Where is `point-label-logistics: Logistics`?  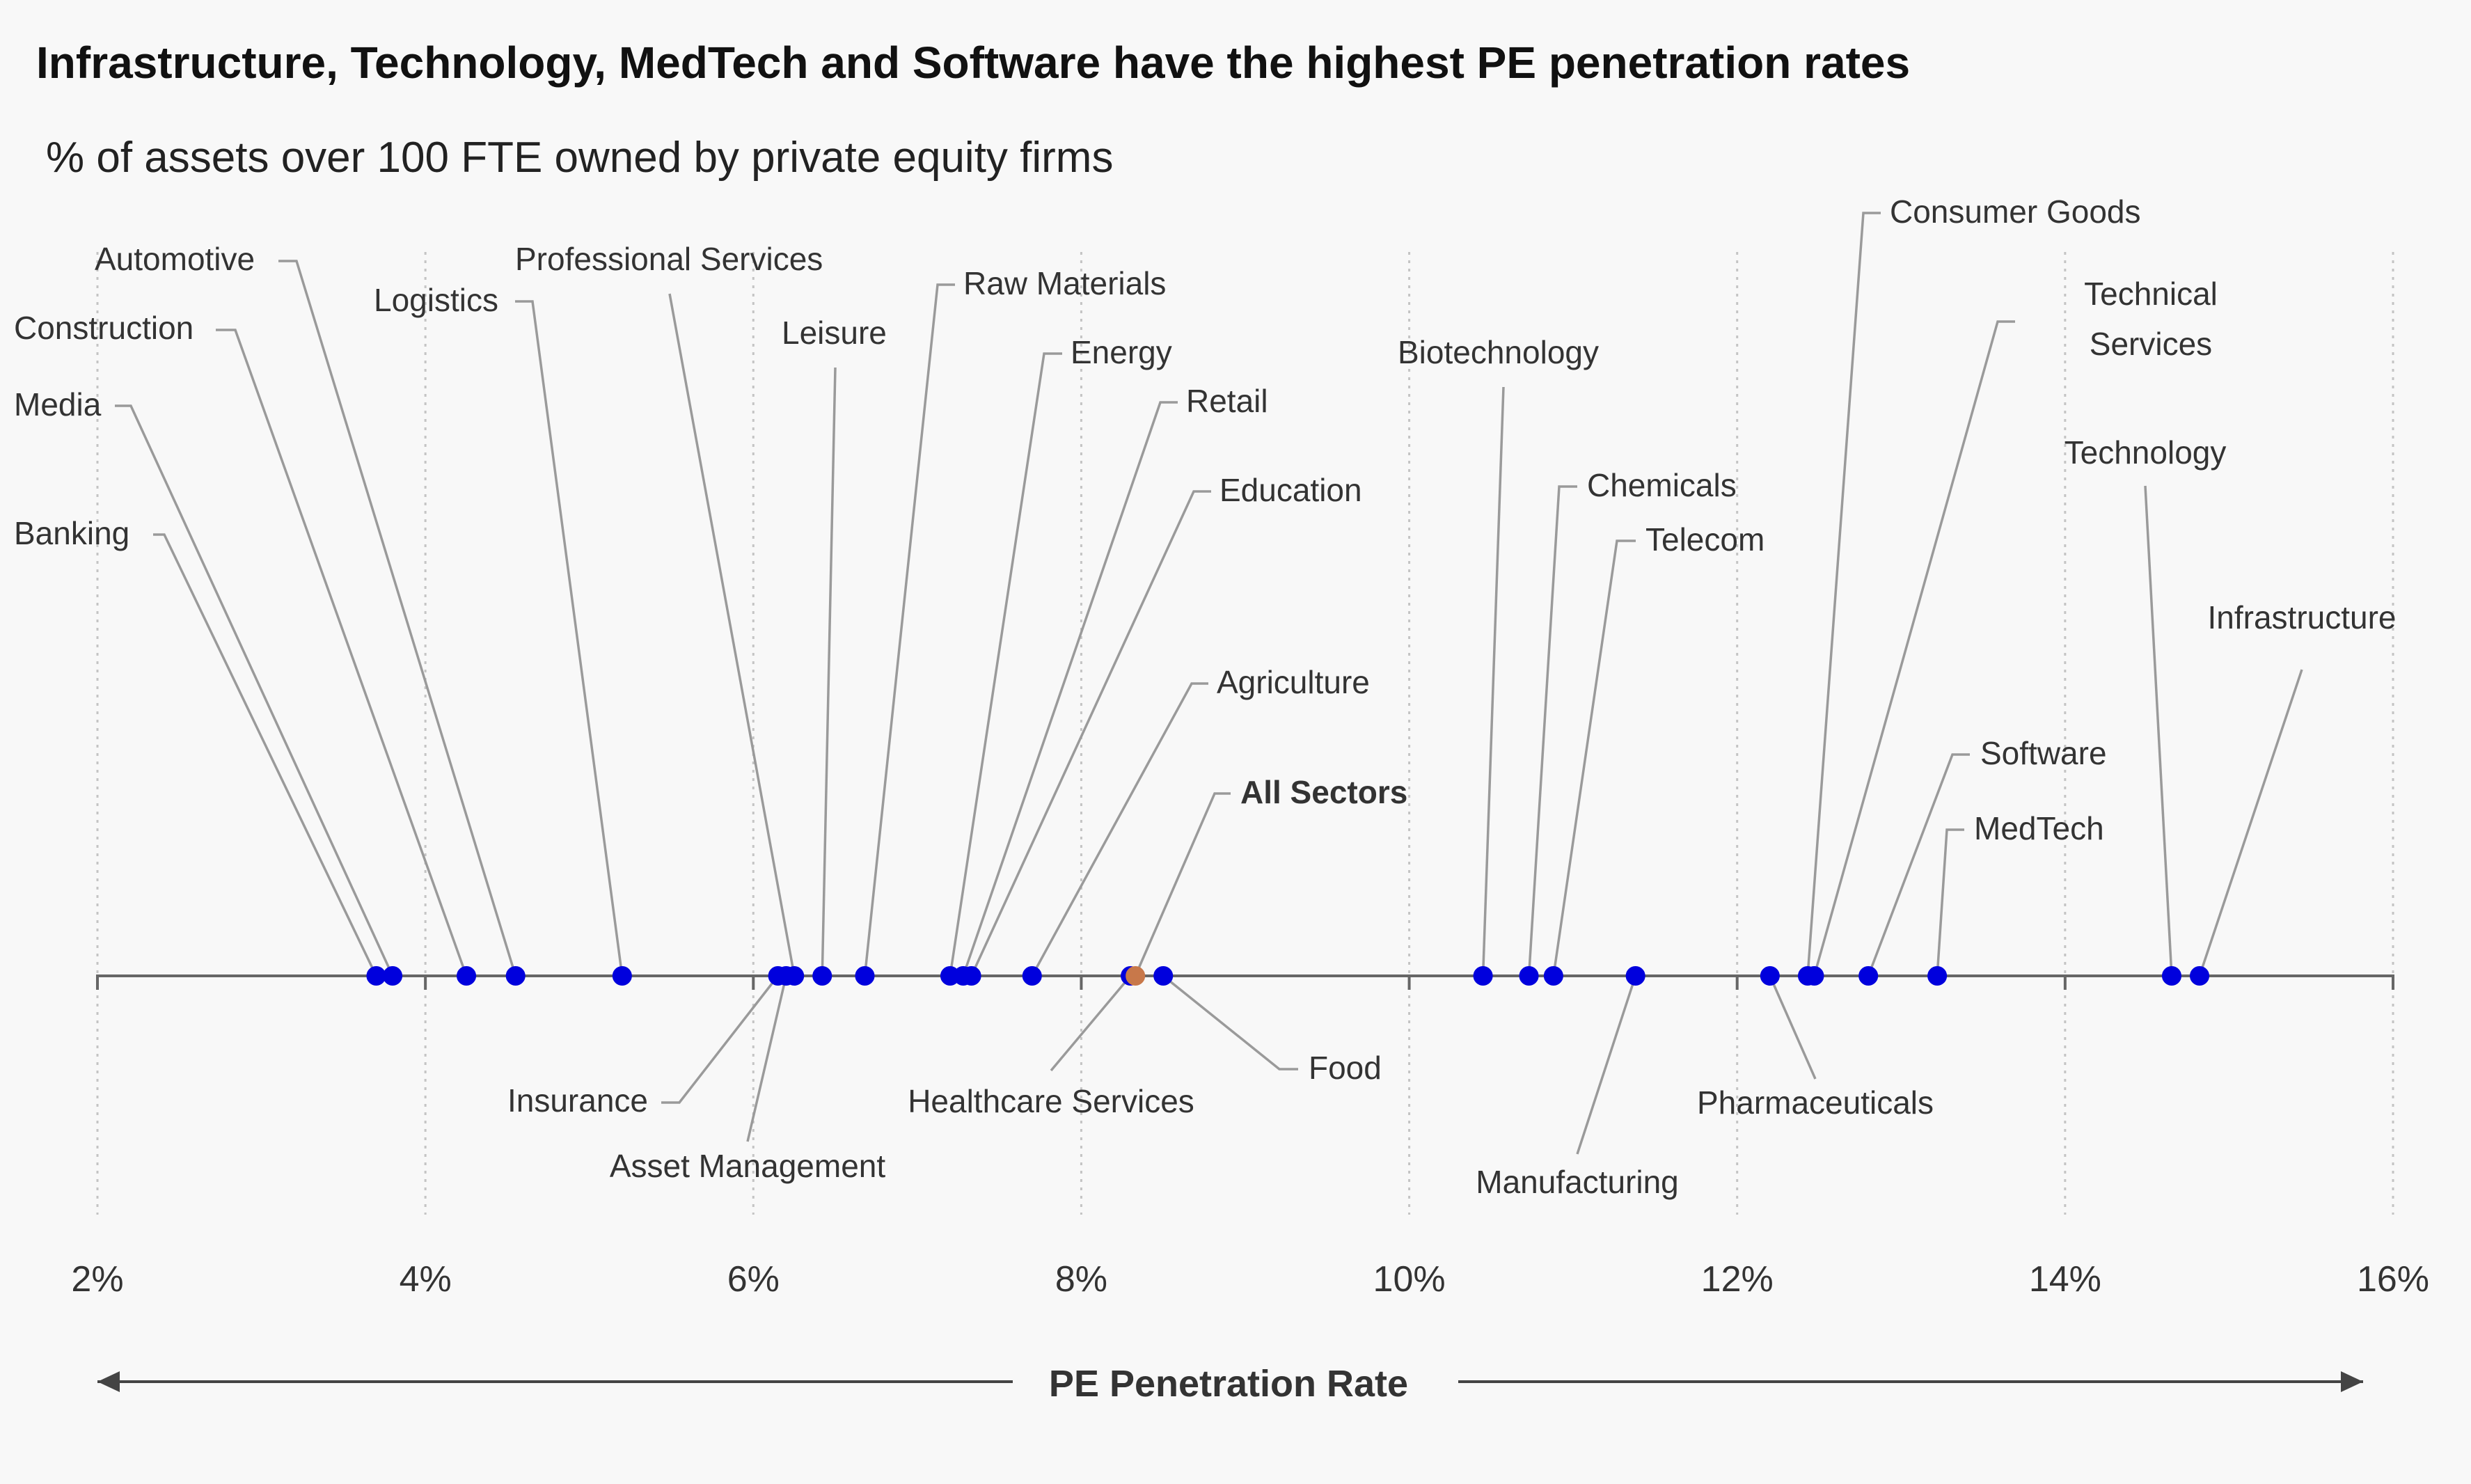
point-label-logistics: Logistics is located at coordinates (436, 300).